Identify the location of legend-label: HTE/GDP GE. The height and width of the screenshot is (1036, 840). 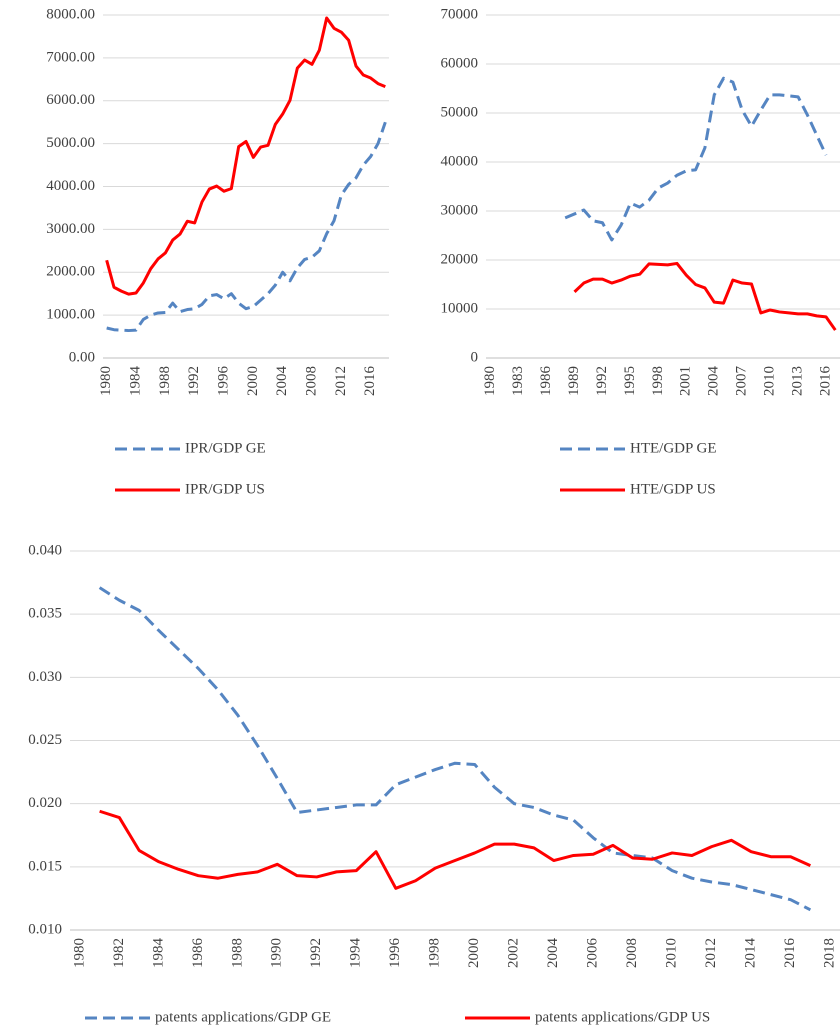
(673, 448).